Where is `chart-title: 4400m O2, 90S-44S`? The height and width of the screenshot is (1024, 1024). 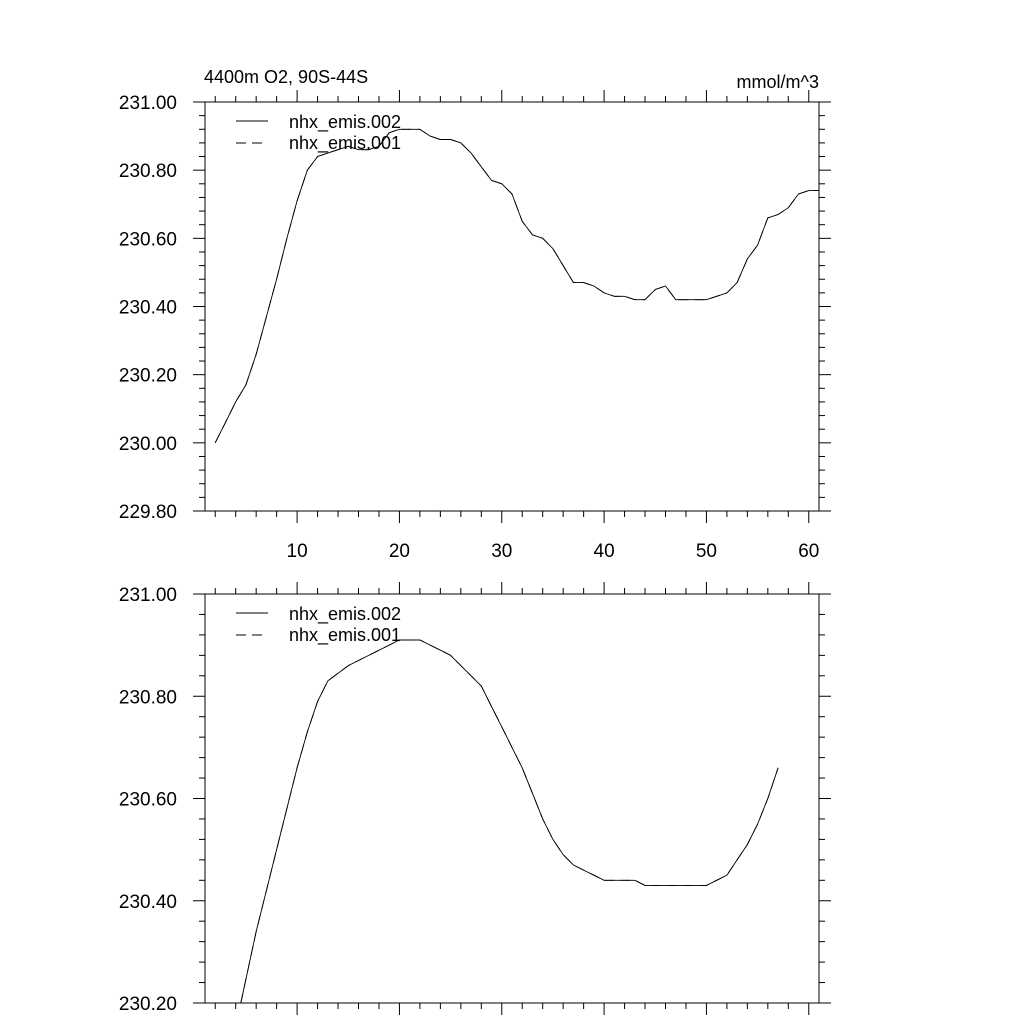
chart-title: 4400m O2, 90S-44S is located at coordinates (286, 77).